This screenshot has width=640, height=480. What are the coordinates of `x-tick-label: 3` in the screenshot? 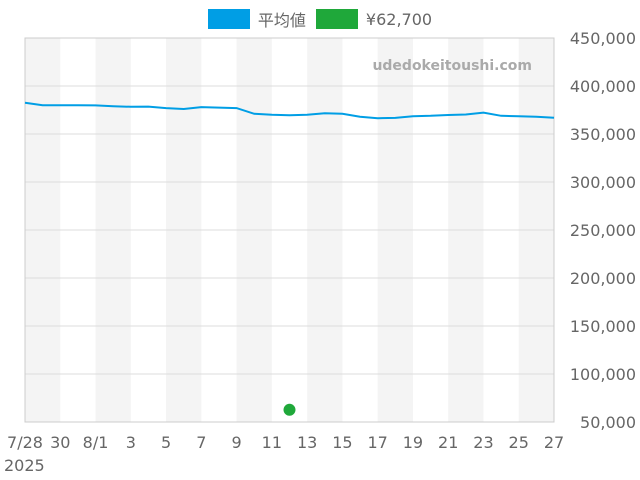 It's located at (131, 442).